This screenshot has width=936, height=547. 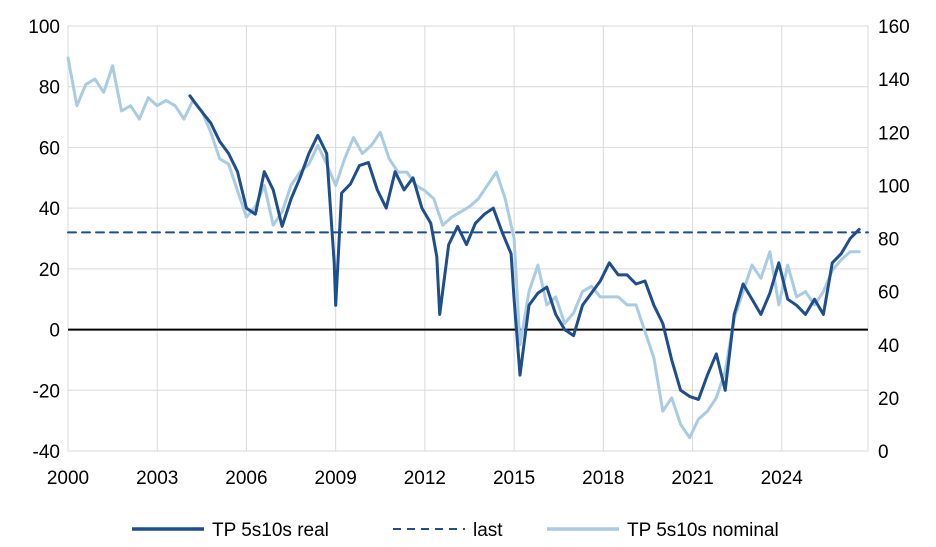 What do you see at coordinates (44, 27) in the screenshot?
I see `y-left-tick-label: 100` at bounding box center [44, 27].